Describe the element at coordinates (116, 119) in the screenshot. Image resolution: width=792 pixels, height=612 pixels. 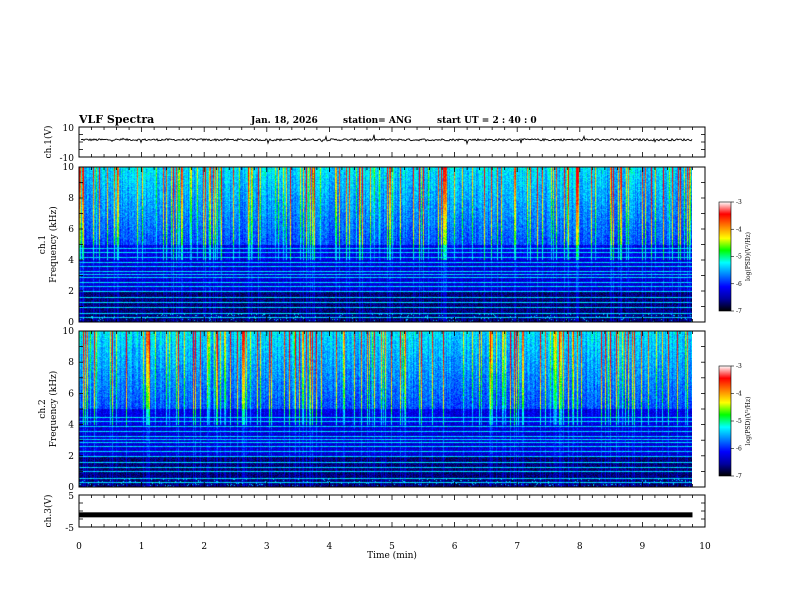
I see `figure-title: VLF Spectra` at that location.